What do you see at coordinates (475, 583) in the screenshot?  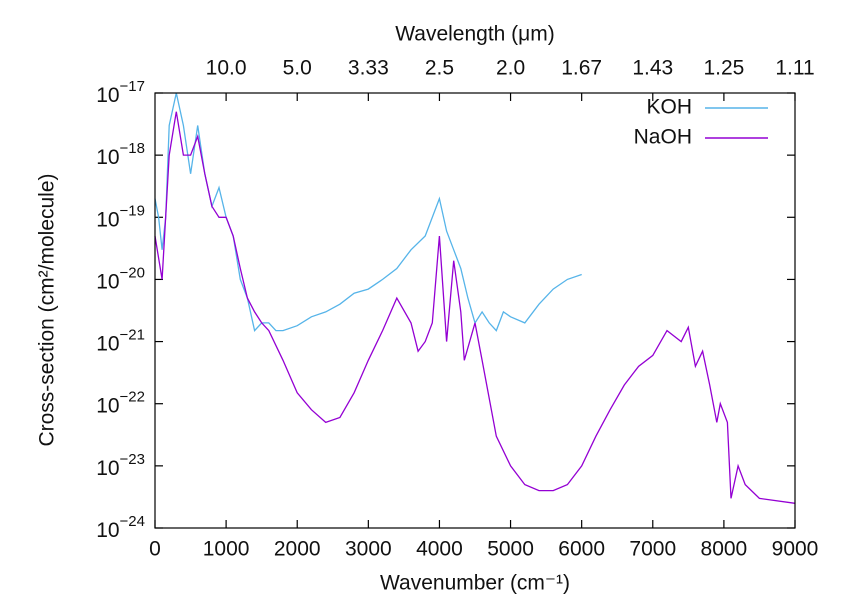 I see `x-axis-title: Wavenumber (cm⁻¹)` at bounding box center [475, 583].